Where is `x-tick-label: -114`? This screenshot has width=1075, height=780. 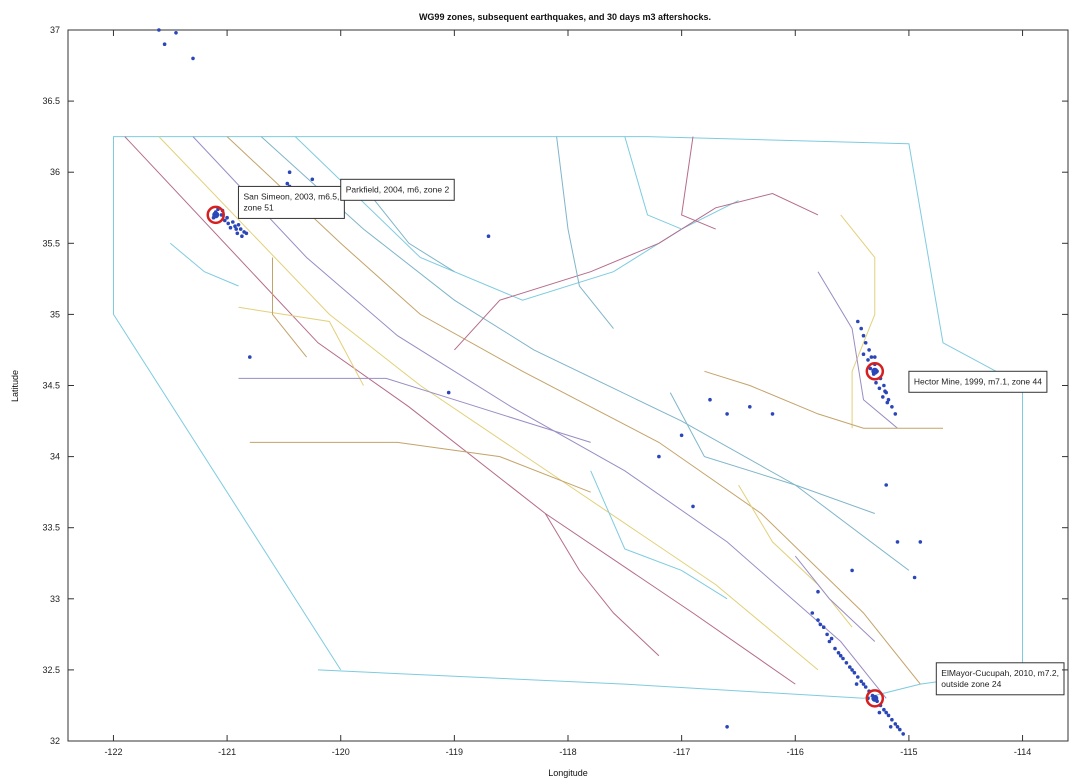 x-tick-label: -114 is located at coordinates (1022, 752).